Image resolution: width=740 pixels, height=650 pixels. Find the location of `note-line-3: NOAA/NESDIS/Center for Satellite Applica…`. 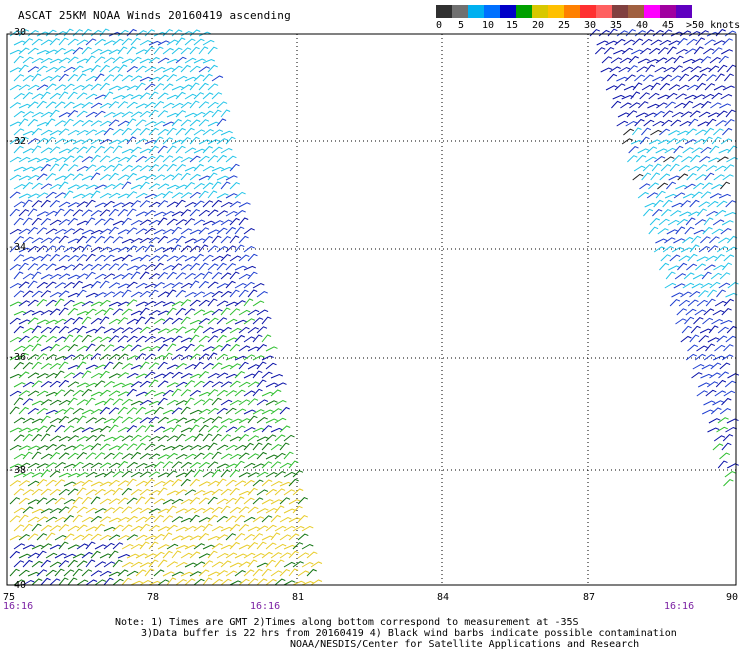

note-line-3: NOAA/NESDIS/Center for Satellite Applica… is located at coordinates (465, 644).